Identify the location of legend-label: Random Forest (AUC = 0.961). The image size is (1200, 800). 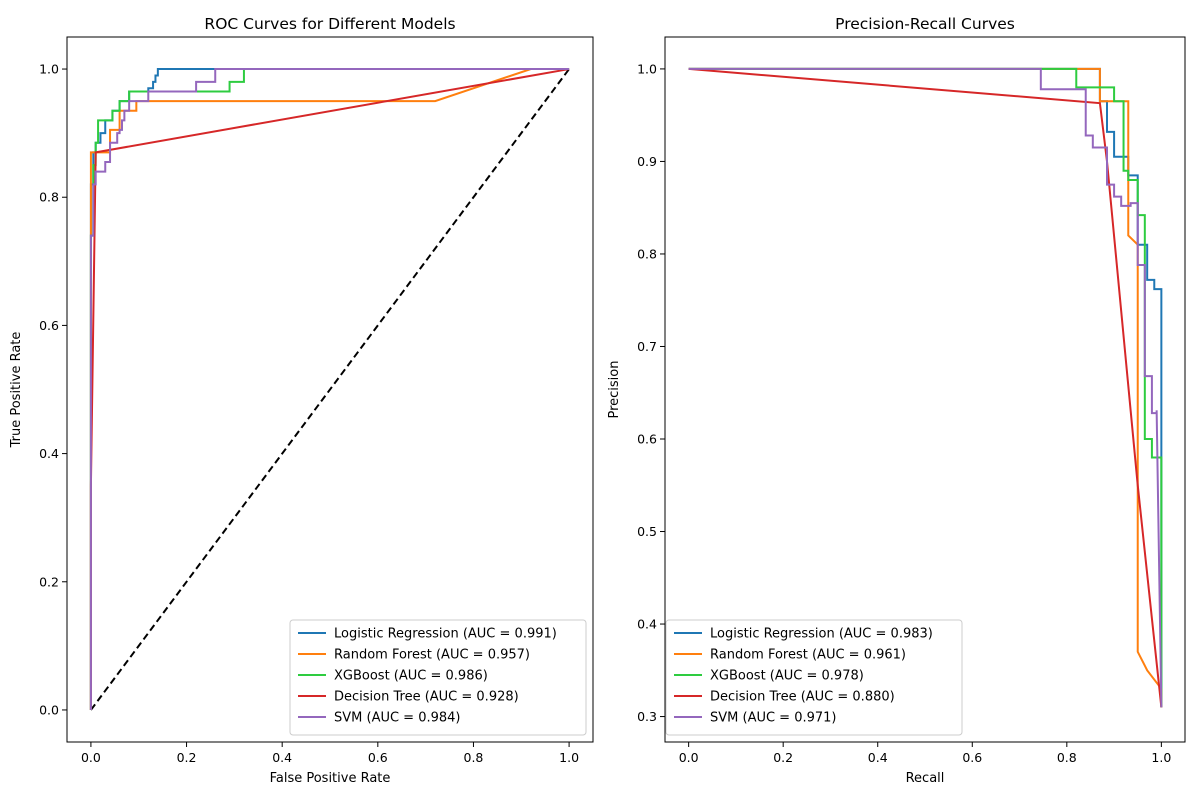
(808, 655).